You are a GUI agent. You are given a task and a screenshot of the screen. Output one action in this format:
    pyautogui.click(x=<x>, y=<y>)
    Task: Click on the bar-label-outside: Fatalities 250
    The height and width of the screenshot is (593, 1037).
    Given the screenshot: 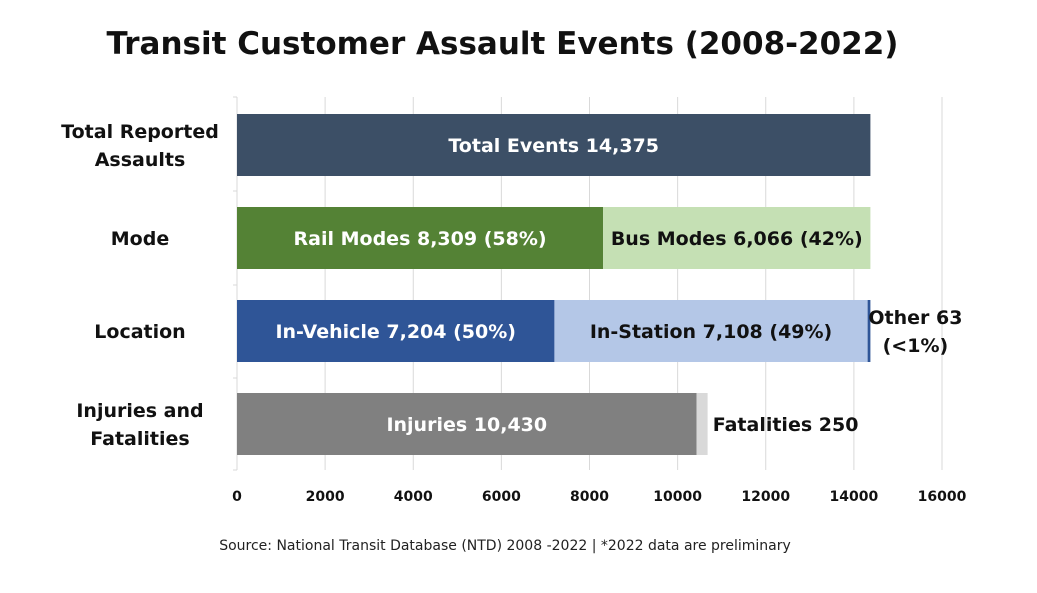 What is the action you would take?
    pyautogui.click(x=786, y=425)
    